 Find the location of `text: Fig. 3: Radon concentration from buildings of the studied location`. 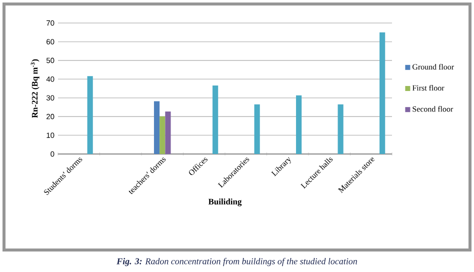

text: Fig. 3: Radon concentration from buildings of the studied location is located at coordinates (237, 262).